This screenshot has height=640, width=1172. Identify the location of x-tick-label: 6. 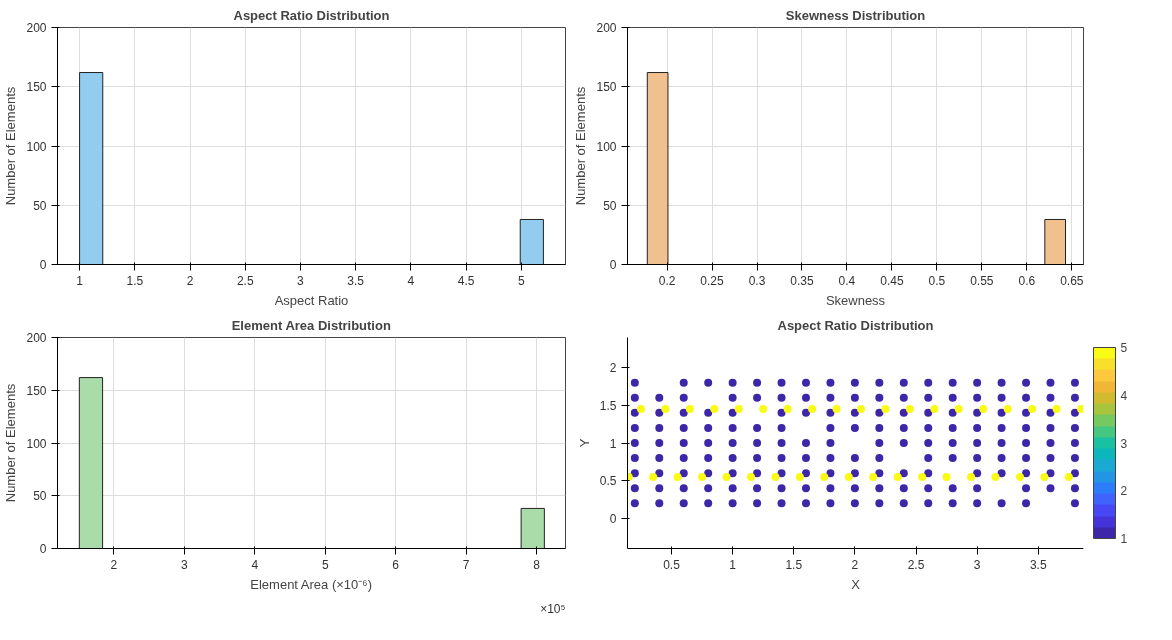
(396, 564).